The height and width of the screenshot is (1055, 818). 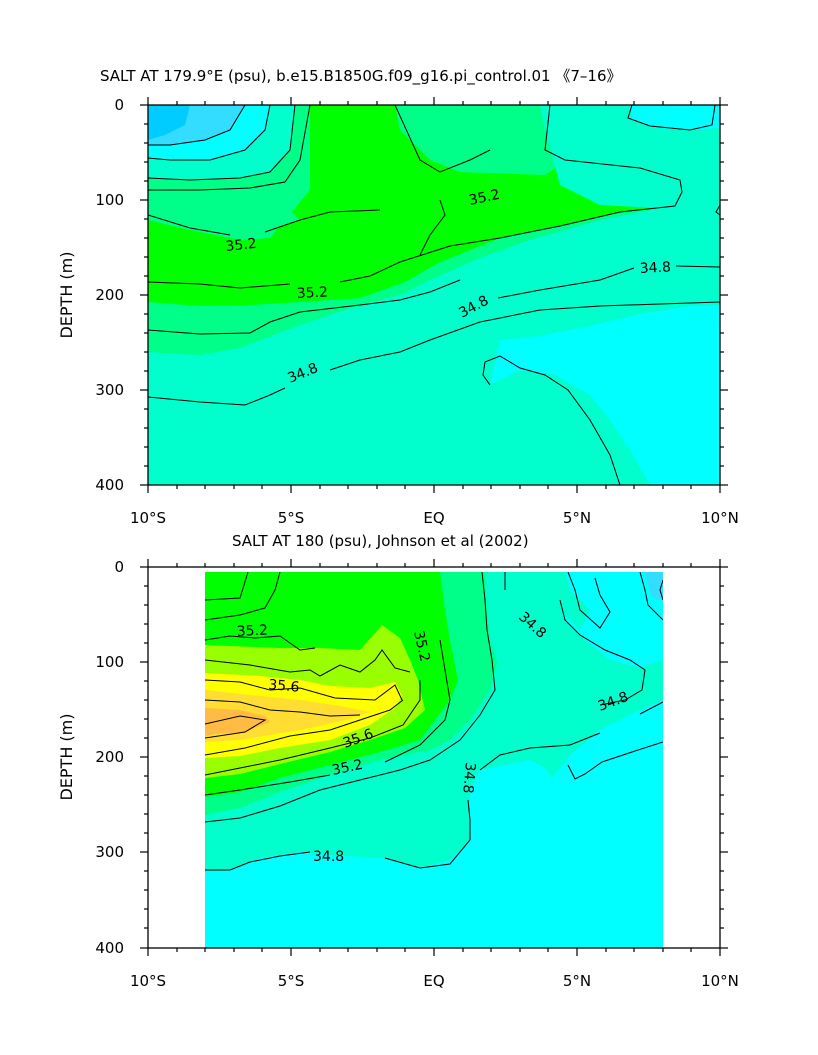 What do you see at coordinates (720, 518) in the screenshot?
I see `top-xtick-10n: 10°N` at bounding box center [720, 518].